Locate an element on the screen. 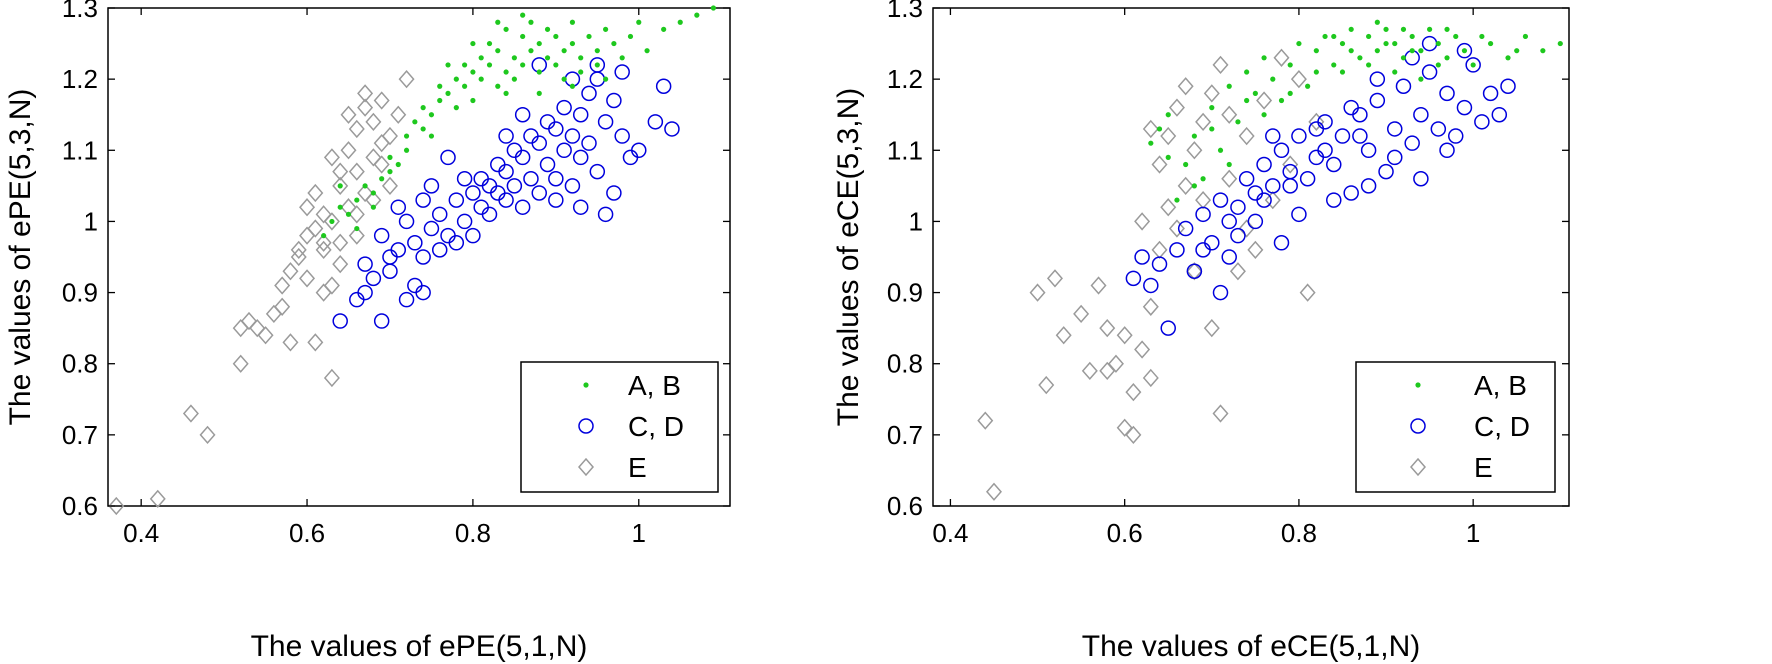 This screenshot has height=664, width=1772. y-tick-label: 0.6 is located at coordinates (905, 506).